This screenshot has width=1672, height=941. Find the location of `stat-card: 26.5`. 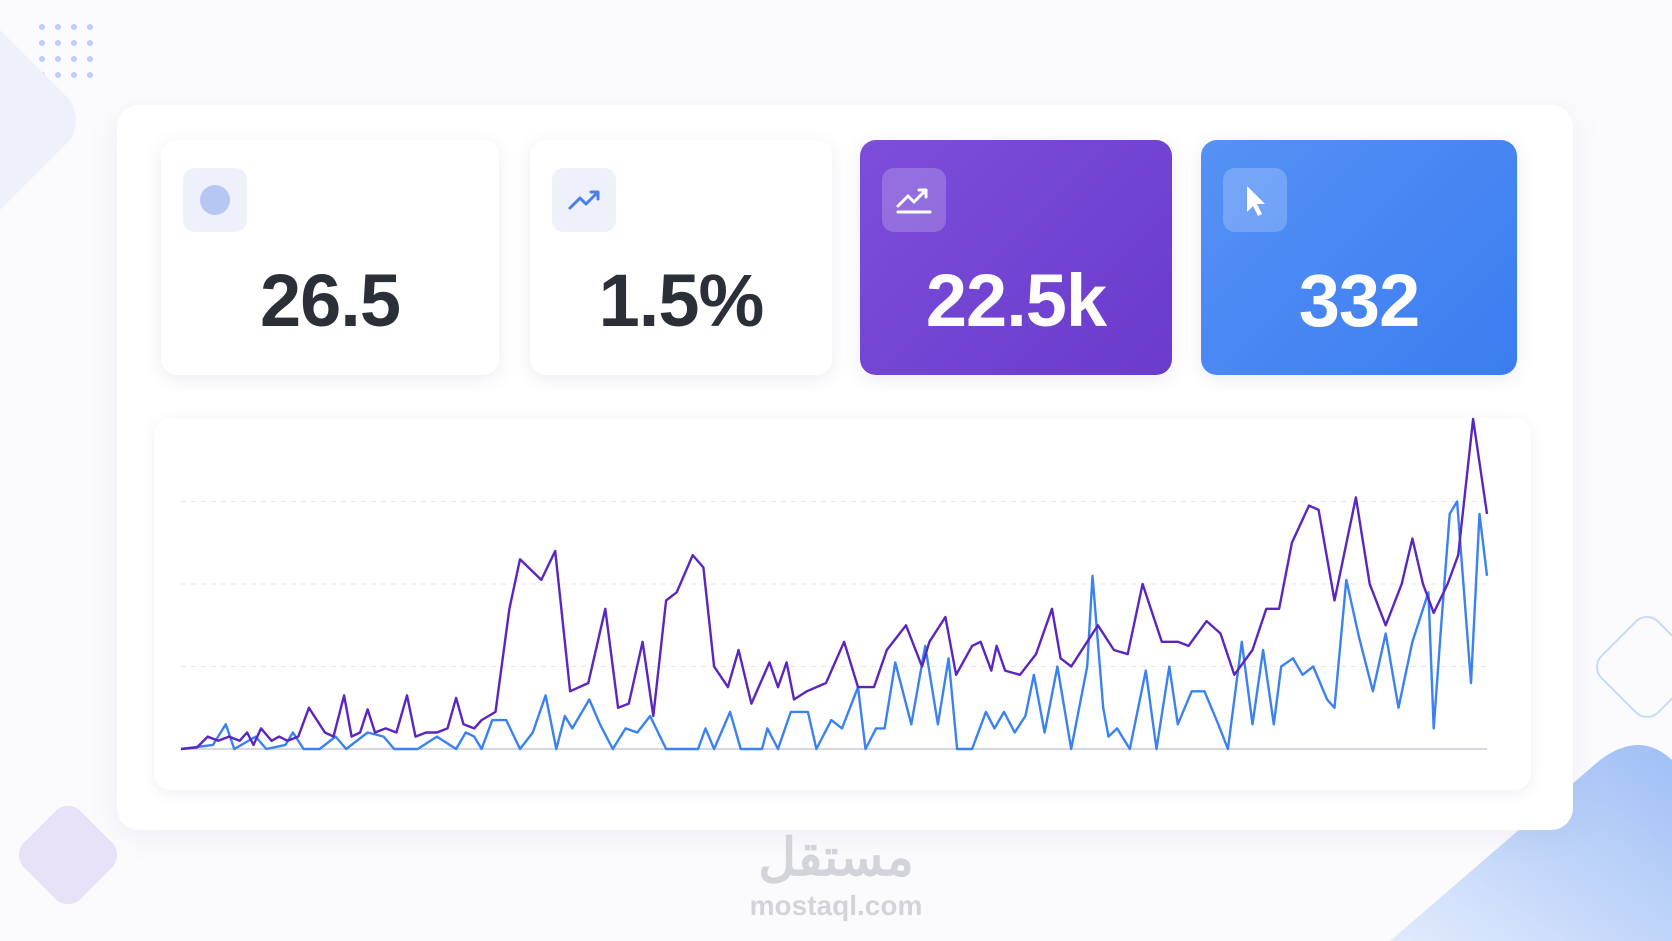

stat-card: 26.5 is located at coordinates (330, 257).